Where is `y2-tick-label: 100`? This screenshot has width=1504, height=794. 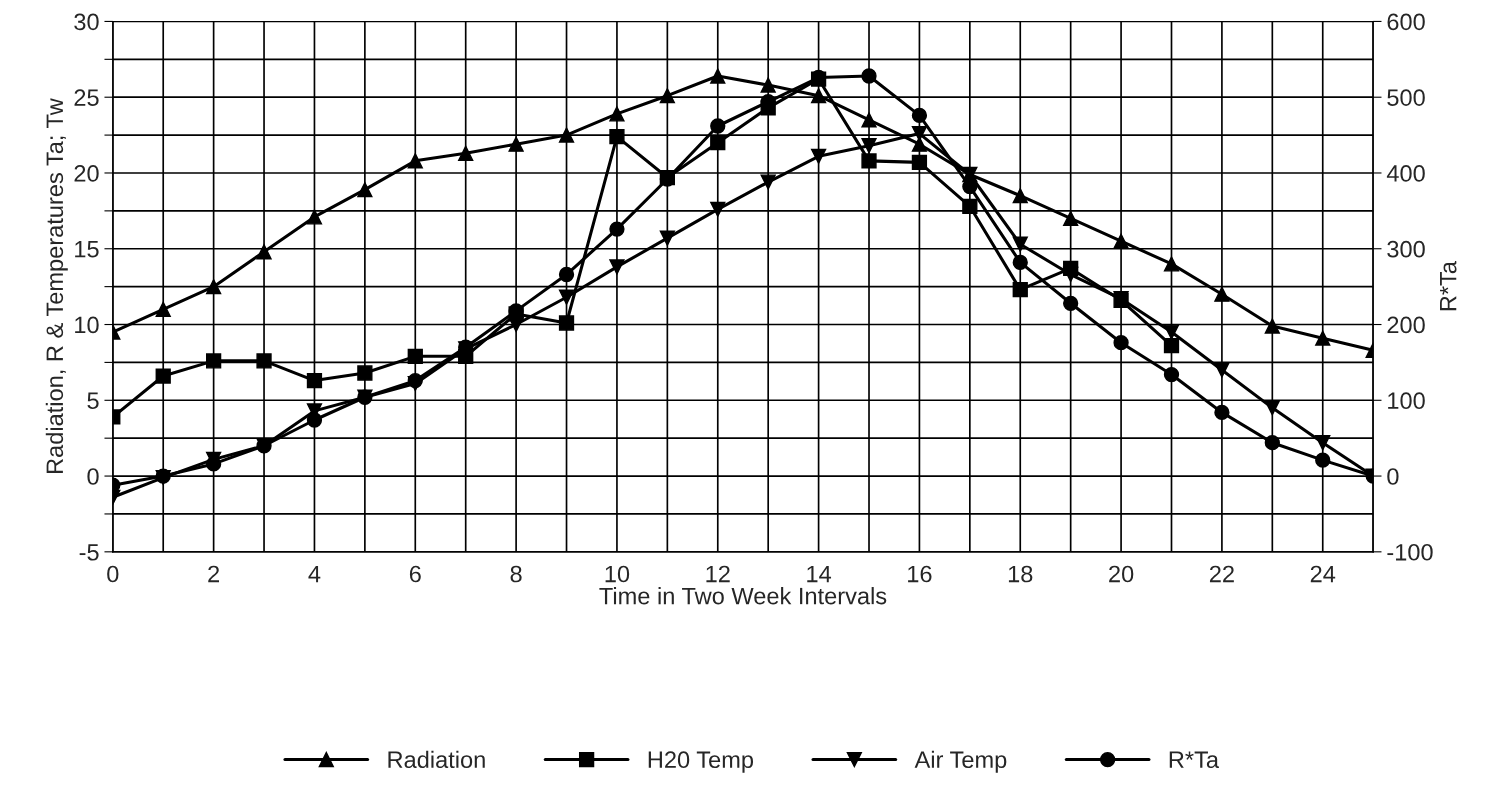 y2-tick-label: 100 is located at coordinates (1406, 401).